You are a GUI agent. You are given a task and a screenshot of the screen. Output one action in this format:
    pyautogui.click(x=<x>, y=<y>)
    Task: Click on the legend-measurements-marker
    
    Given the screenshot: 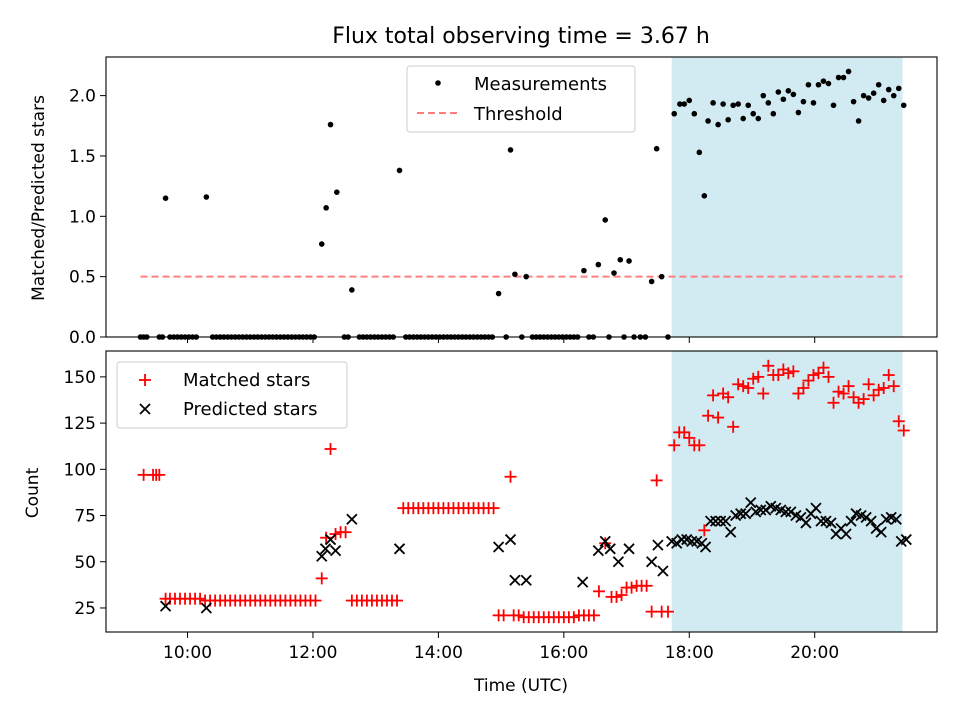 What is the action you would take?
    pyautogui.click(x=438, y=83)
    